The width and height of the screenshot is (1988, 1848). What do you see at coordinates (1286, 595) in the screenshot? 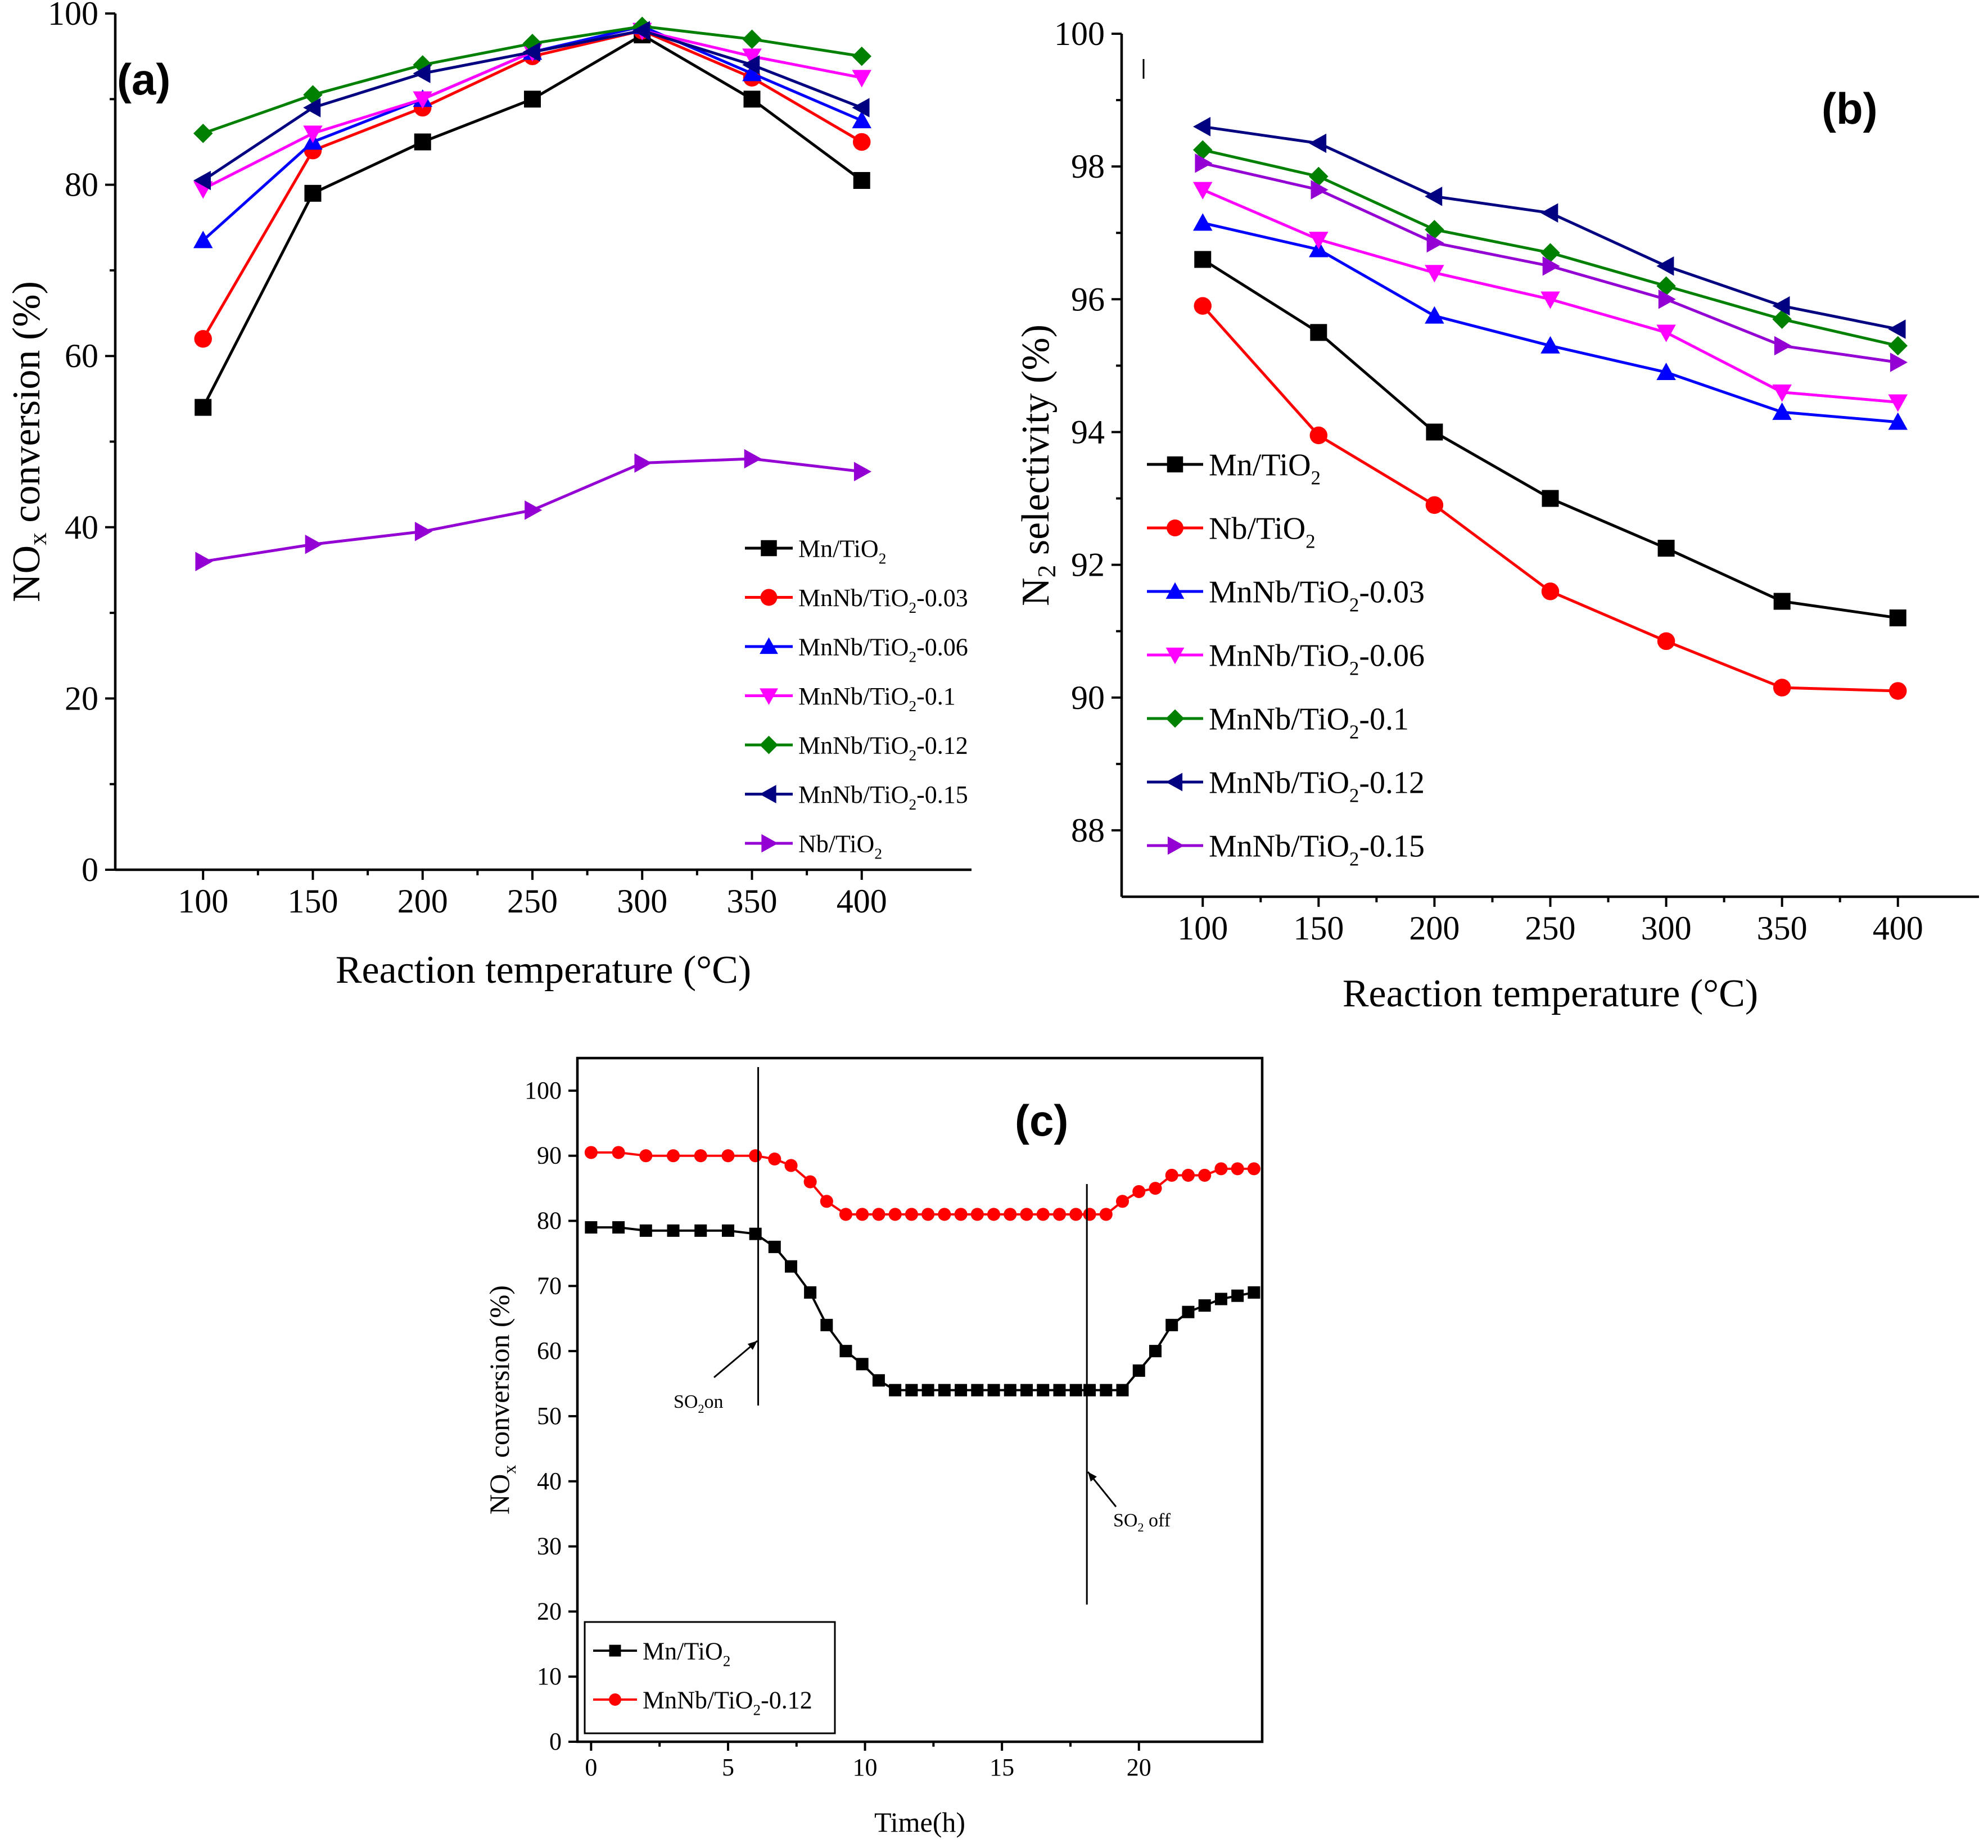
I see `legend-item: MnNb/TiO2-0.03` at bounding box center [1286, 595].